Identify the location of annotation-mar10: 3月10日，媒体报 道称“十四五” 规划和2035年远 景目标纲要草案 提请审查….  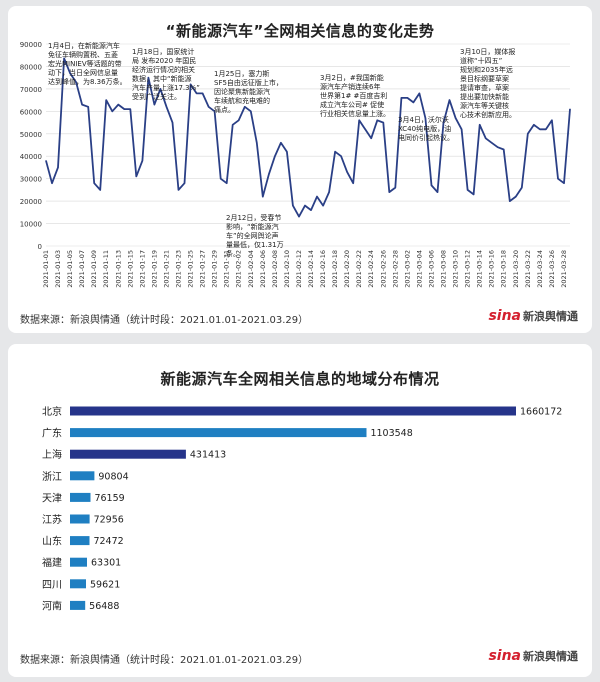
(488, 83).